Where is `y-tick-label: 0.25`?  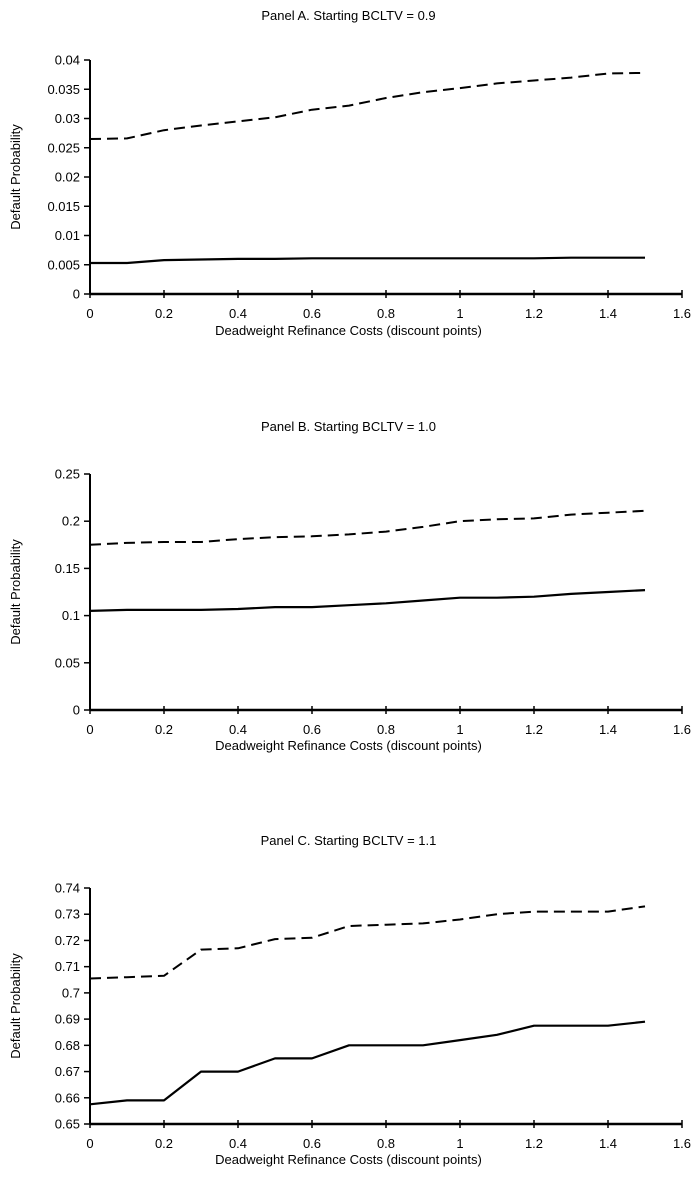
y-tick-label: 0.25 is located at coordinates (67, 474).